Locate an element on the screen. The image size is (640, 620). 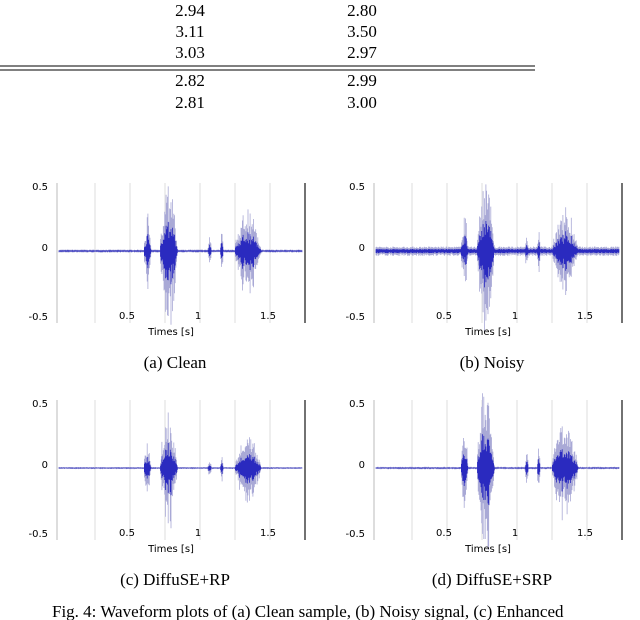
figure-caption: (a) Clean is located at coordinates (175, 362).